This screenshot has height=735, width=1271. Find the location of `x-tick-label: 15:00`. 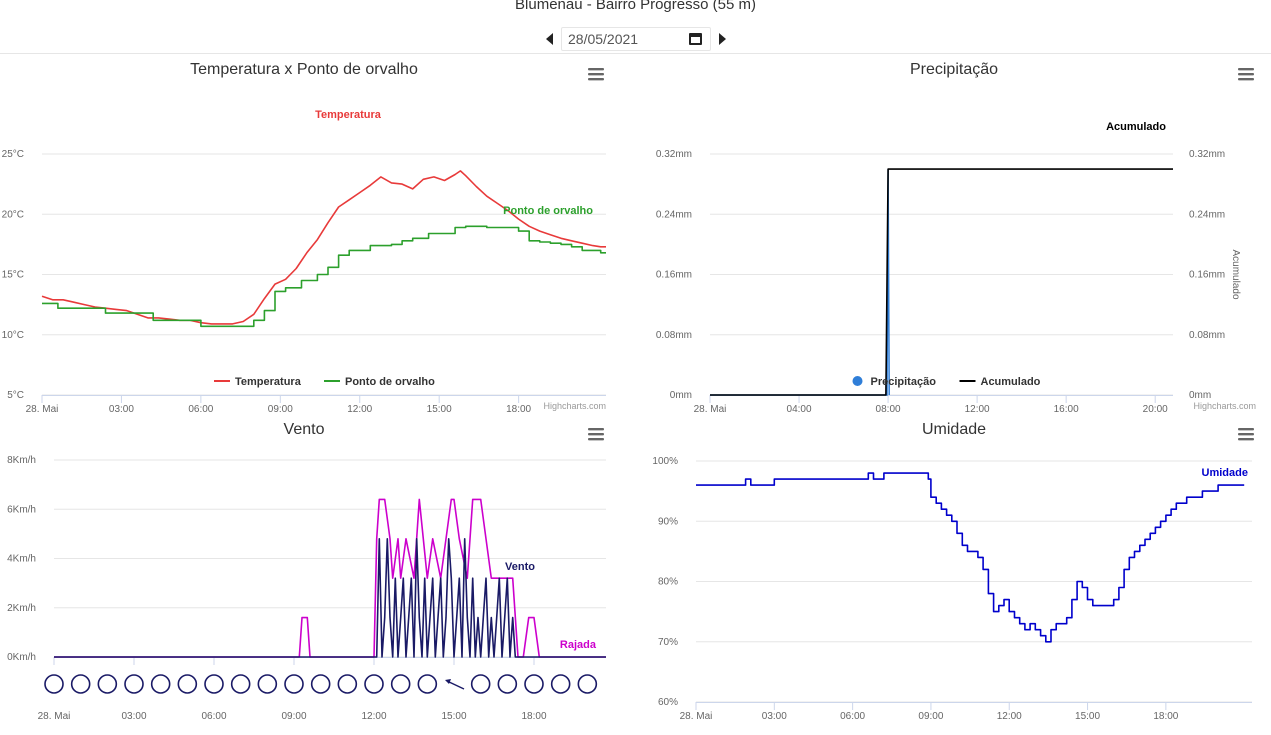

x-tick-label: 15:00 is located at coordinates (439, 409).